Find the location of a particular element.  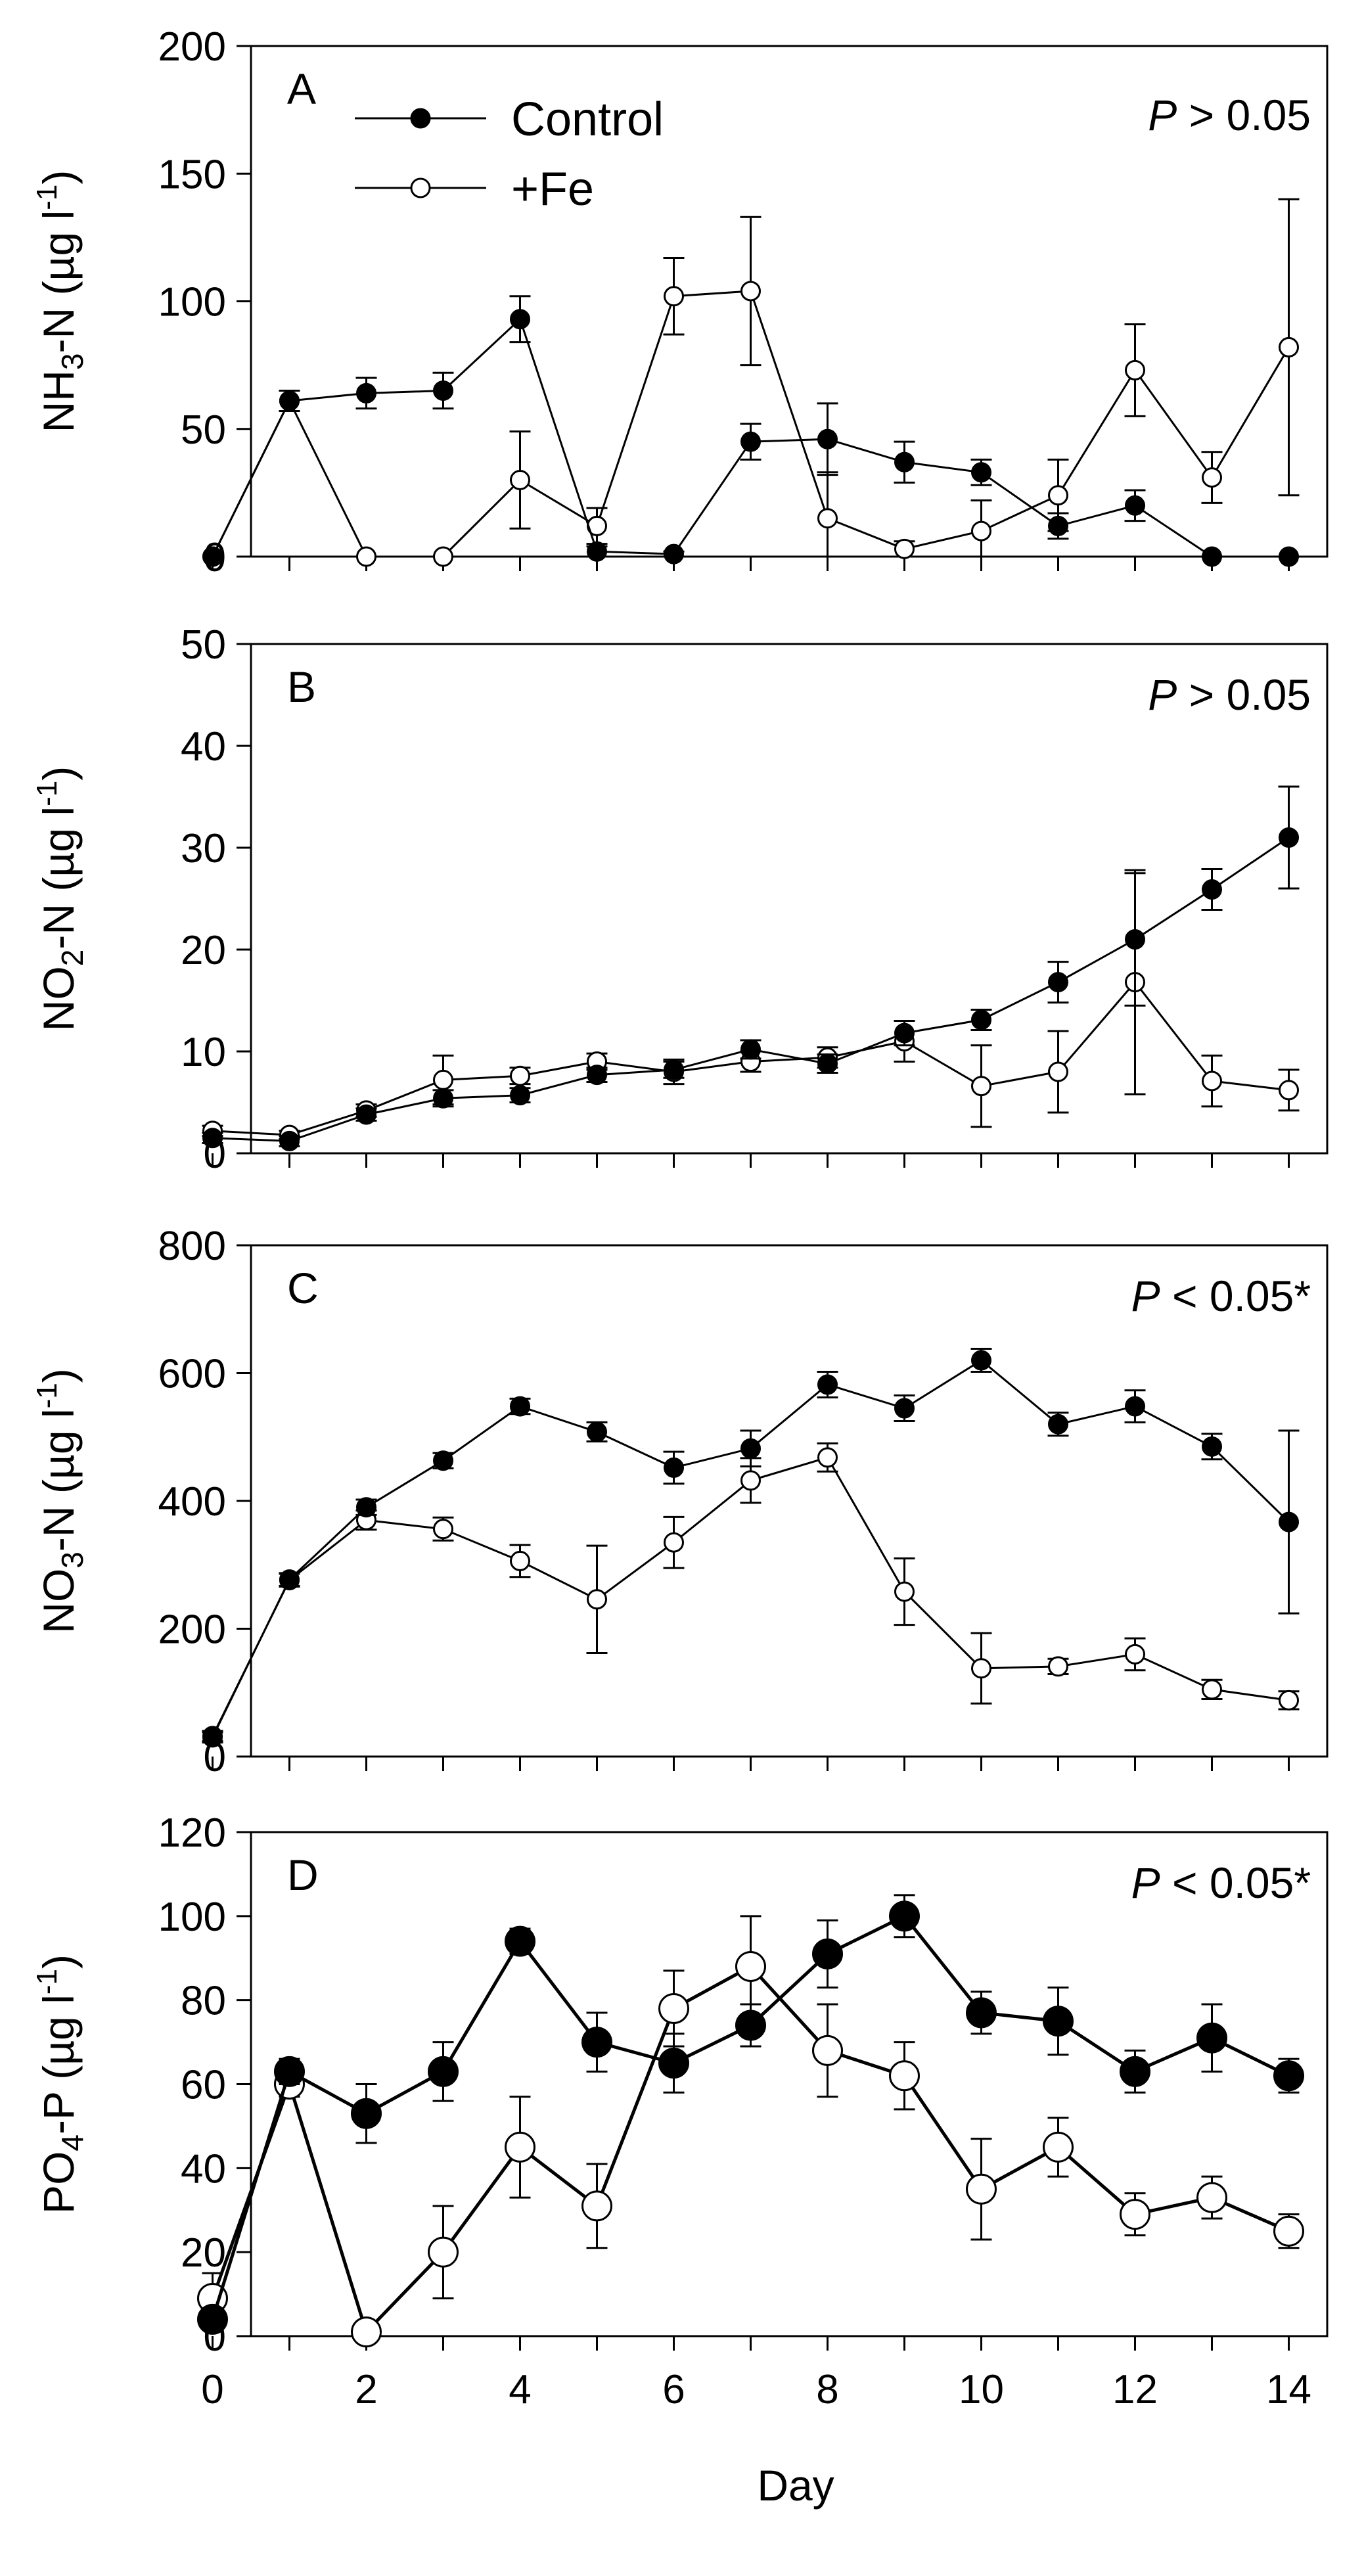

legend: Control +Fe is located at coordinates (509, 154).